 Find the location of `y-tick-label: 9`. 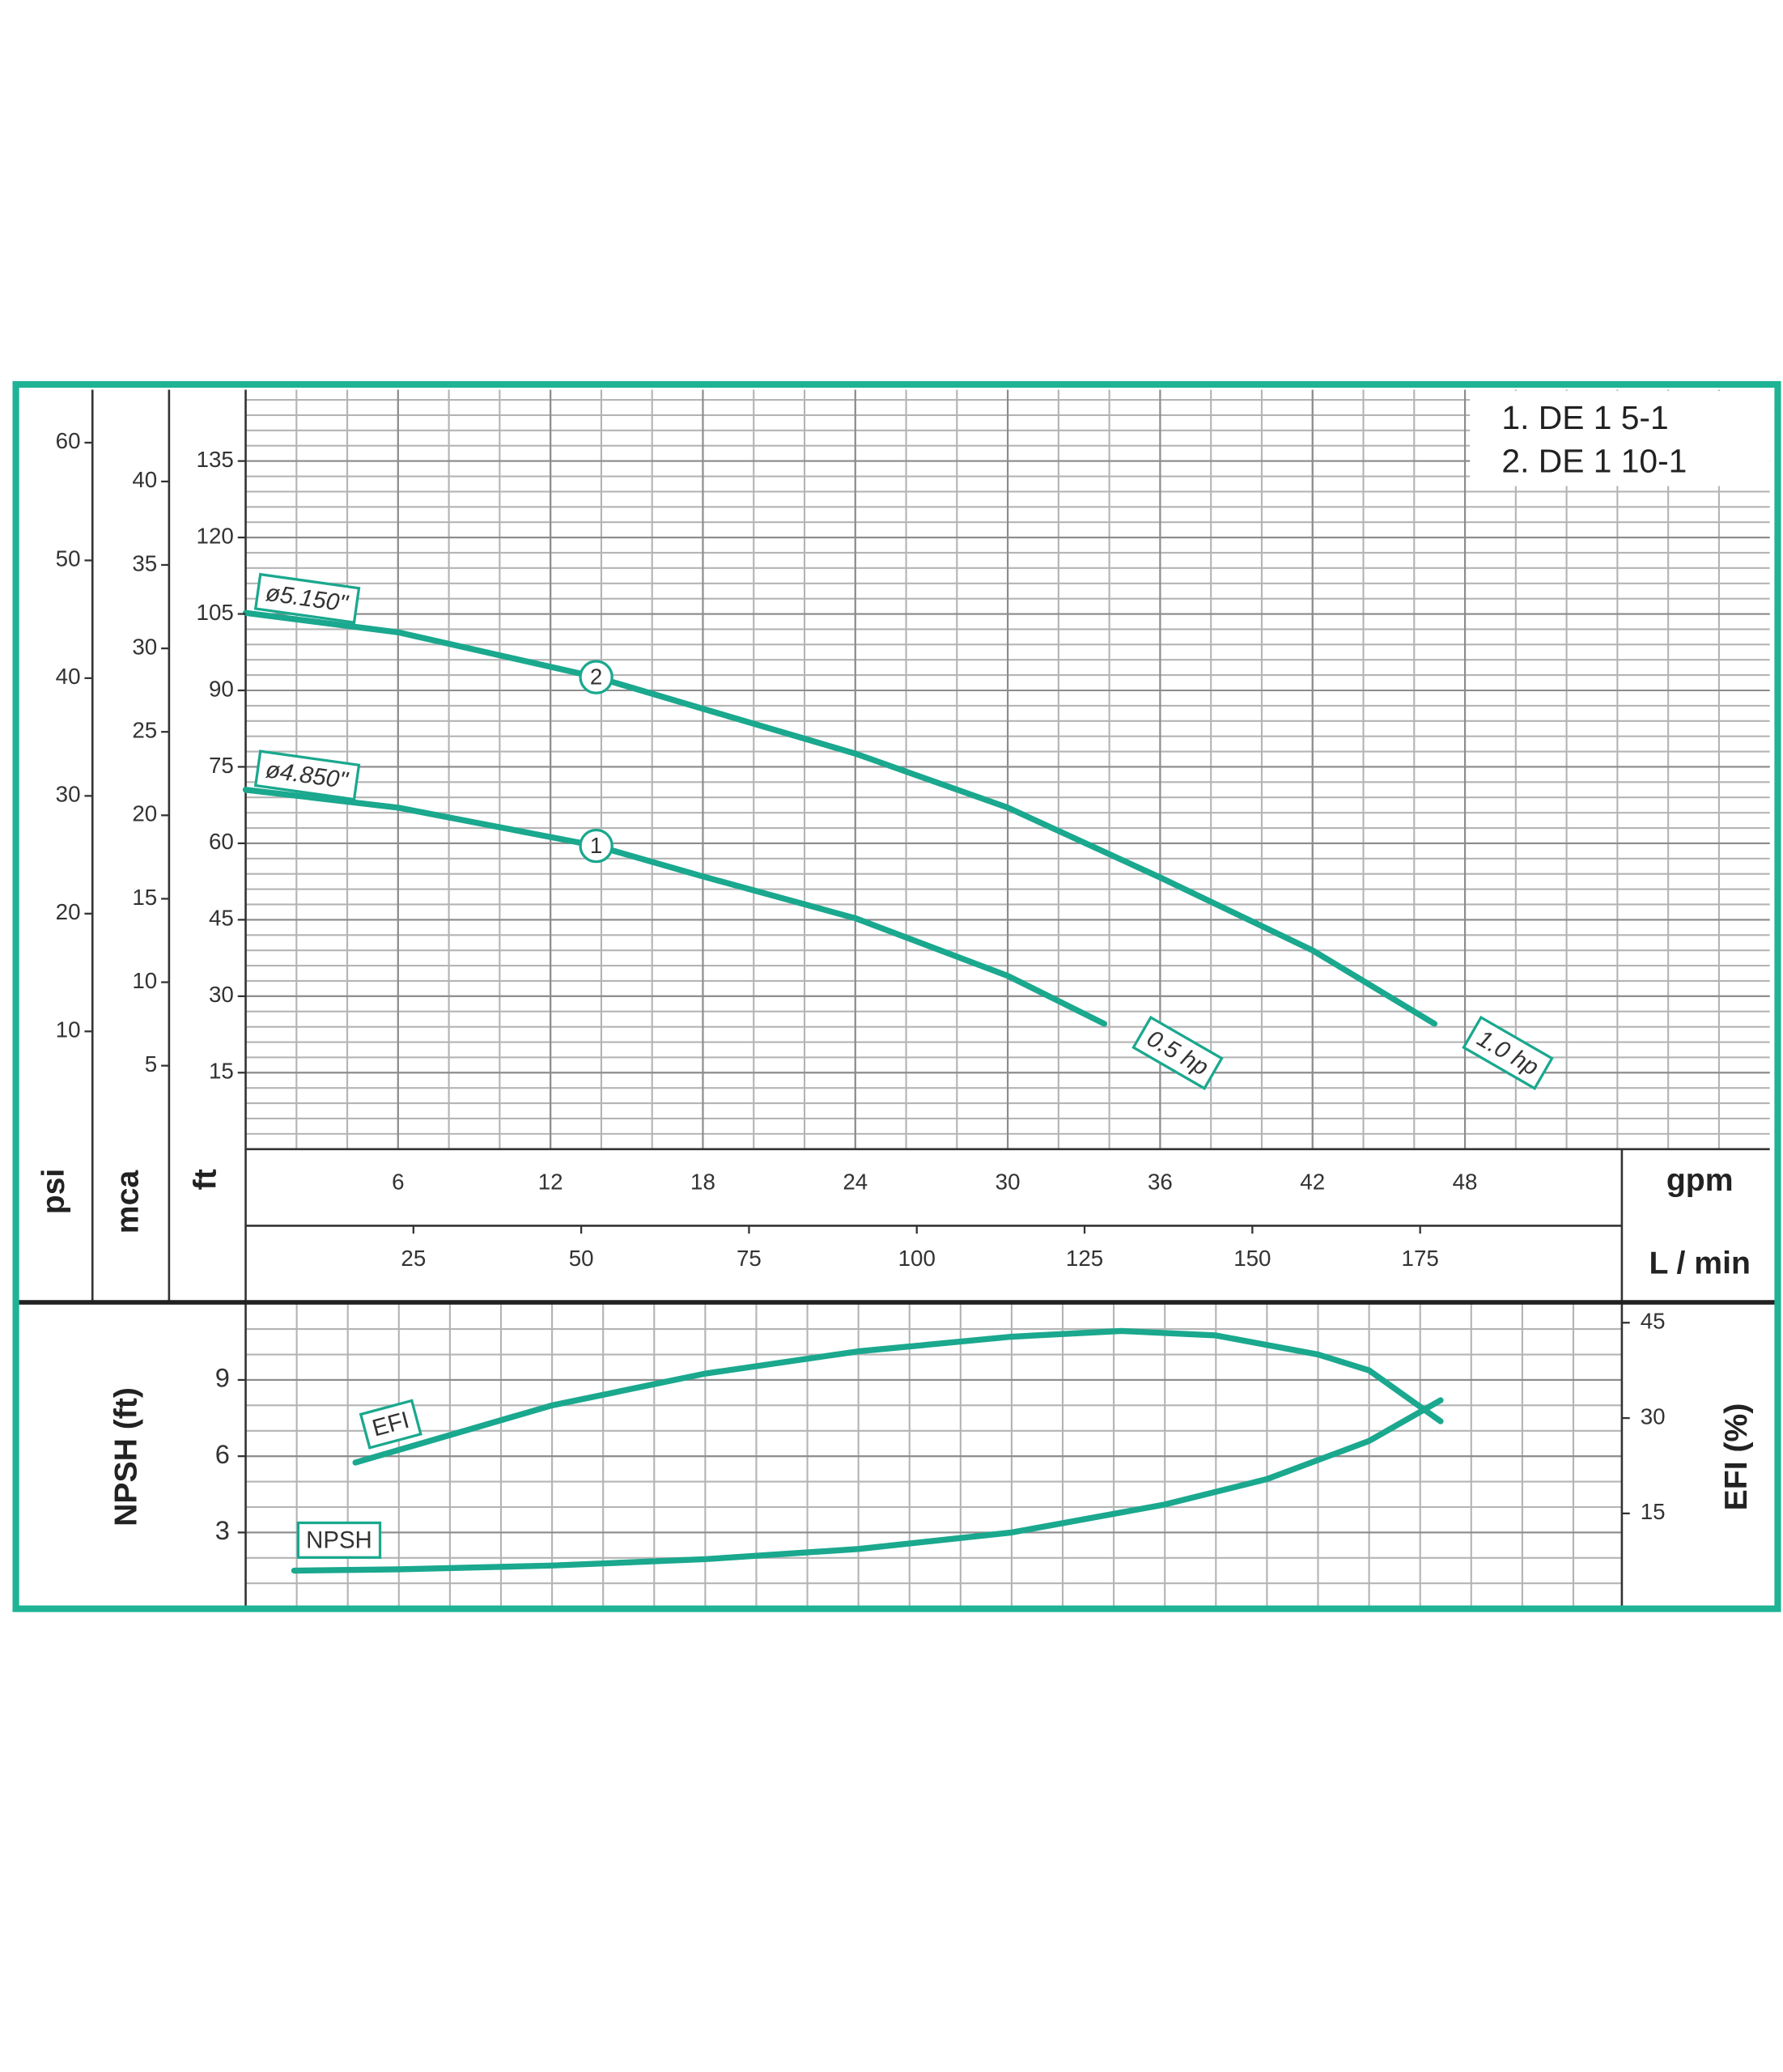

y-tick-label: 9 is located at coordinates (222, 1378).